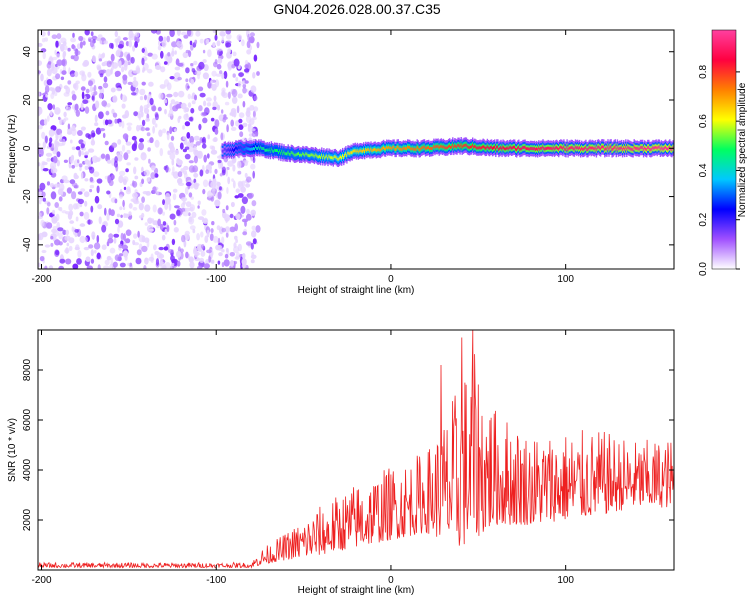 This screenshot has height=600, width=750. Describe the element at coordinates (703, 219) in the screenshot. I see `colorbar-tick-label: 0.2` at that location.